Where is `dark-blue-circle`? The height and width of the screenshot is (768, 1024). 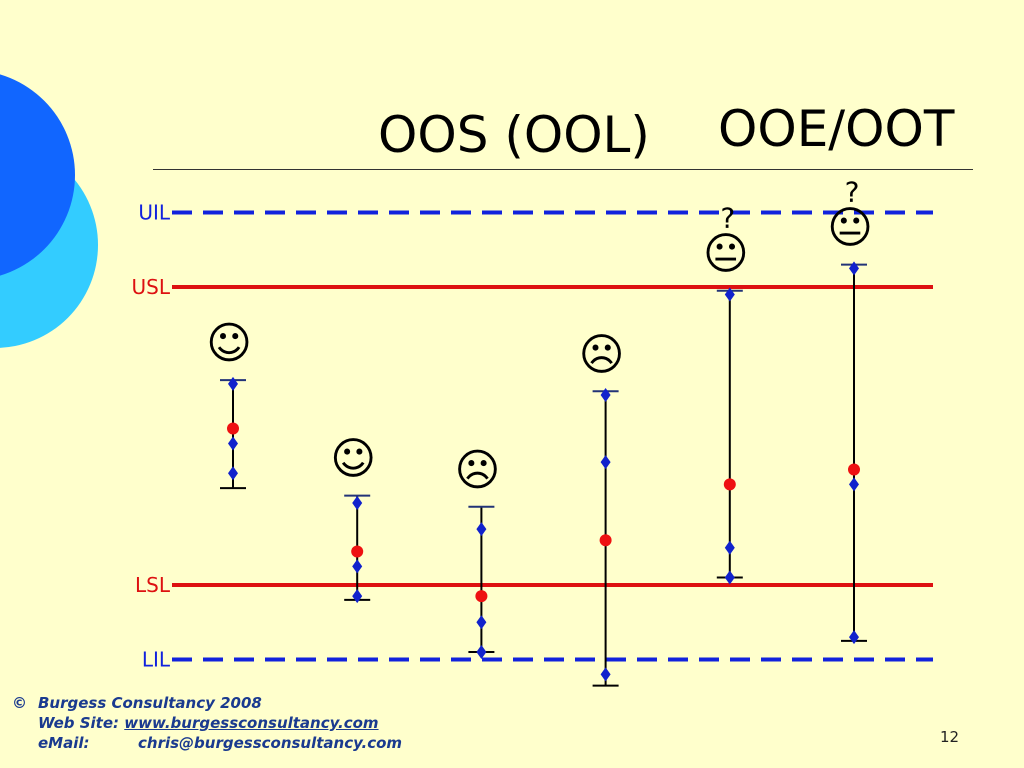
dark-blue-circle is located at coordinates (37, 175).